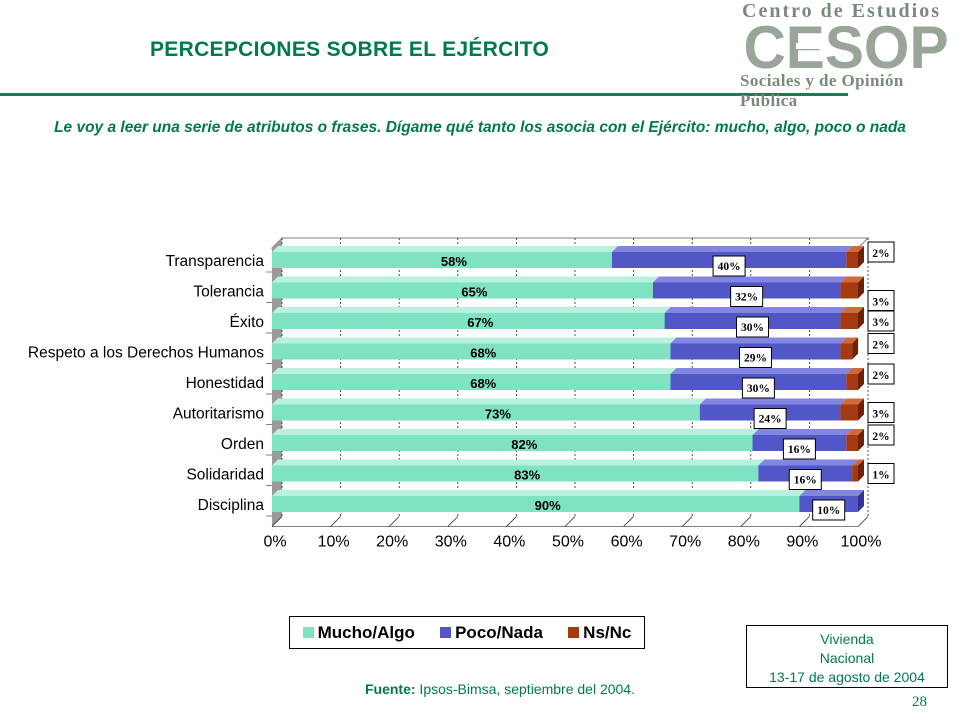 This screenshot has height=720, width=960. Describe the element at coordinates (525, 689) in the screenshot. I see `source-text: Ipsos-Bimsa, septiembre del 2004.` at that location.